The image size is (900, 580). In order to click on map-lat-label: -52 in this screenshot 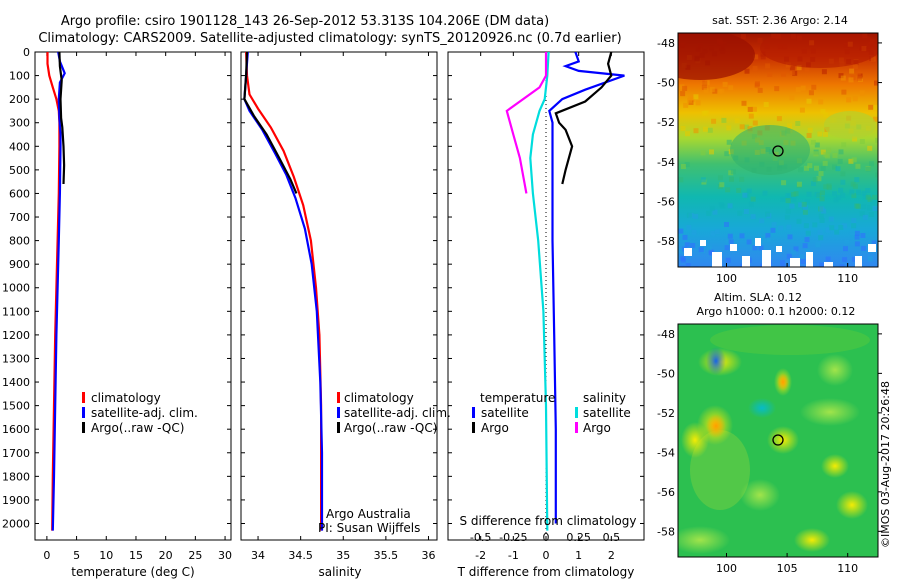, I will do `click(666, 122)`.